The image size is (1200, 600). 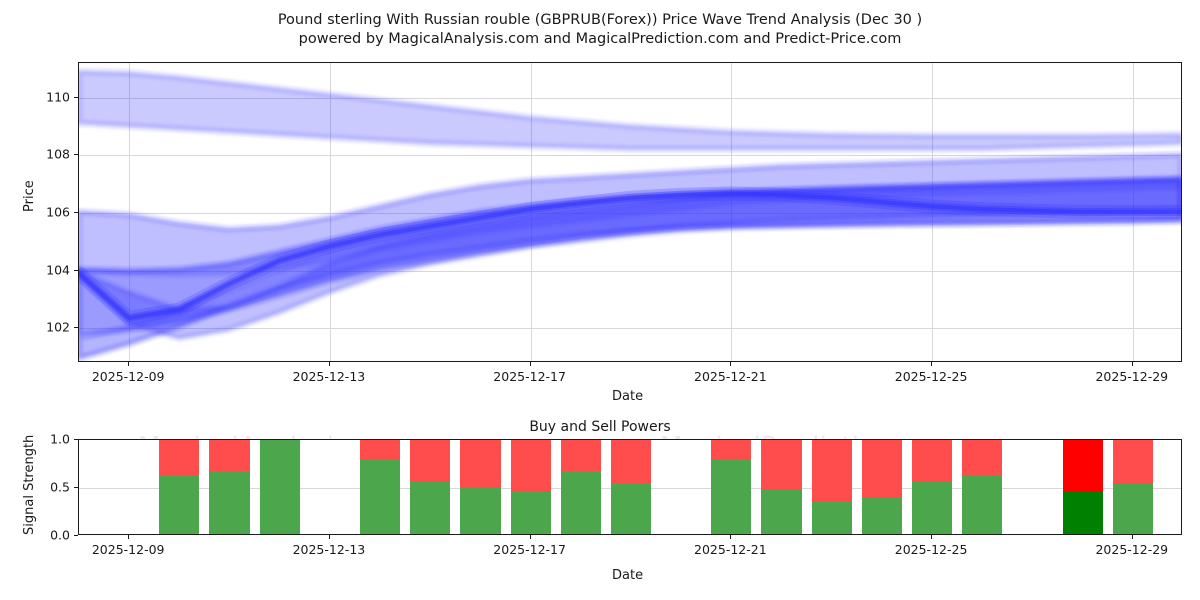 I want to click on signal-chart-axes, so click(x=630, y=487).